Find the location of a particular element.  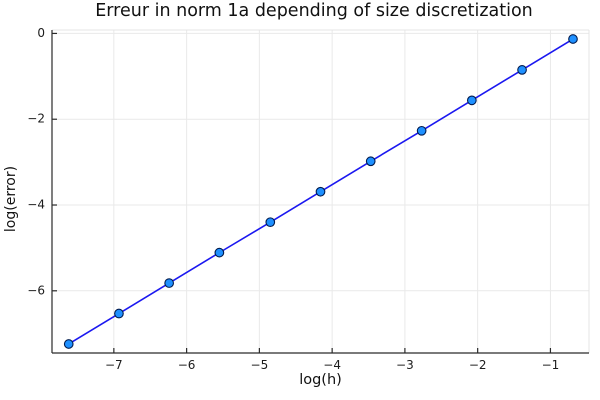

y-tick-label: −4 is located at coordinates (36, 205).